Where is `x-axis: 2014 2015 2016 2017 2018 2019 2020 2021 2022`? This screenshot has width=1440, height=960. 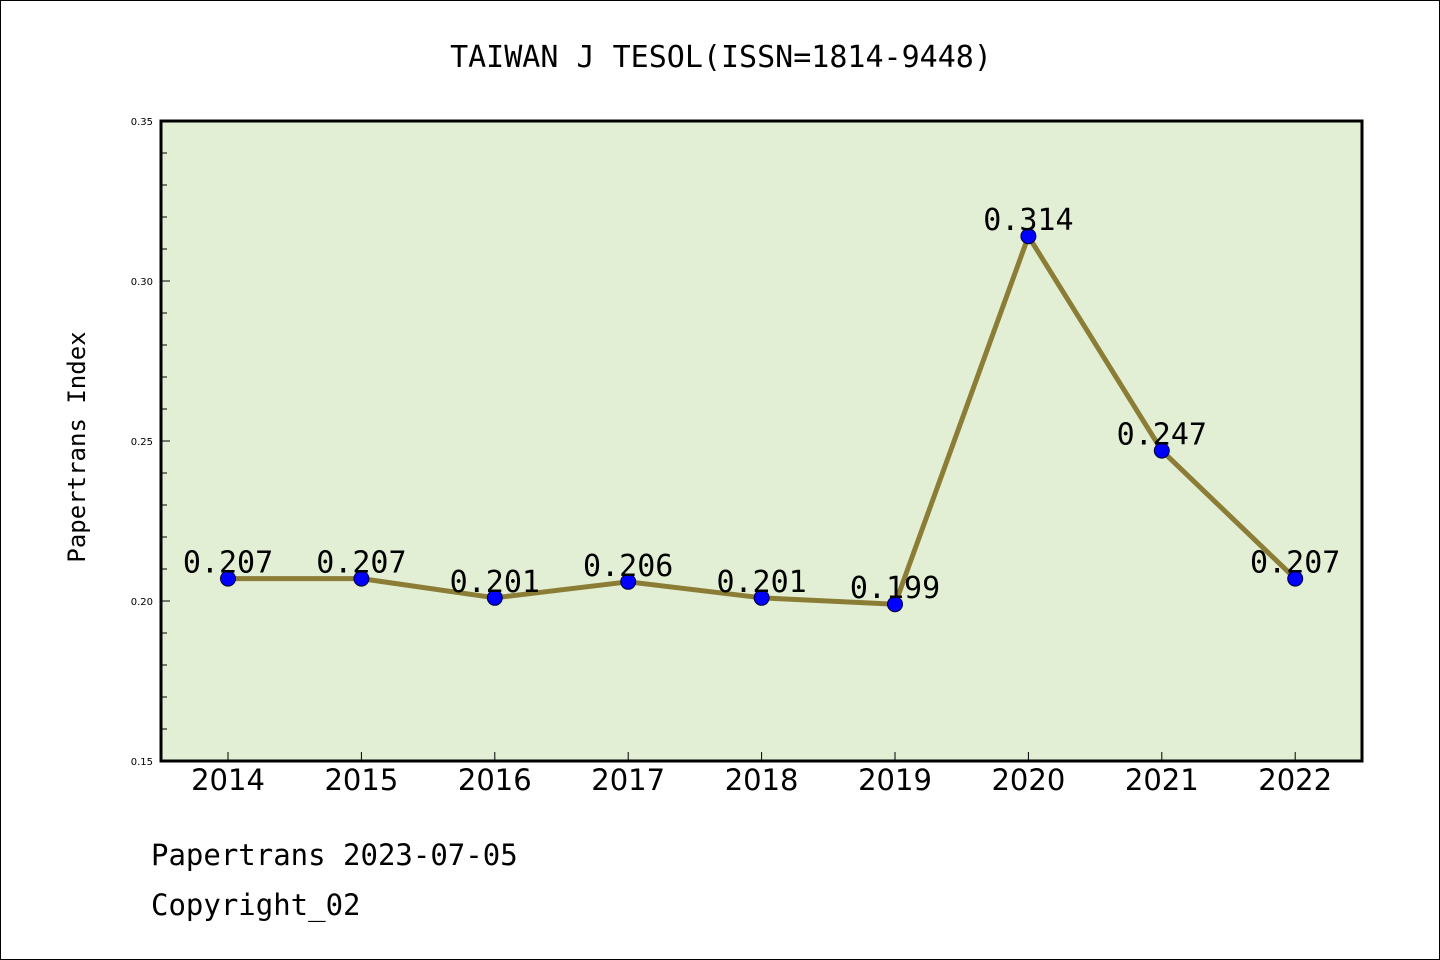 x-axis: 2014 2015 2016 2017 2018 2019 2020 2021 2022 is located at coordinates (761, 774).